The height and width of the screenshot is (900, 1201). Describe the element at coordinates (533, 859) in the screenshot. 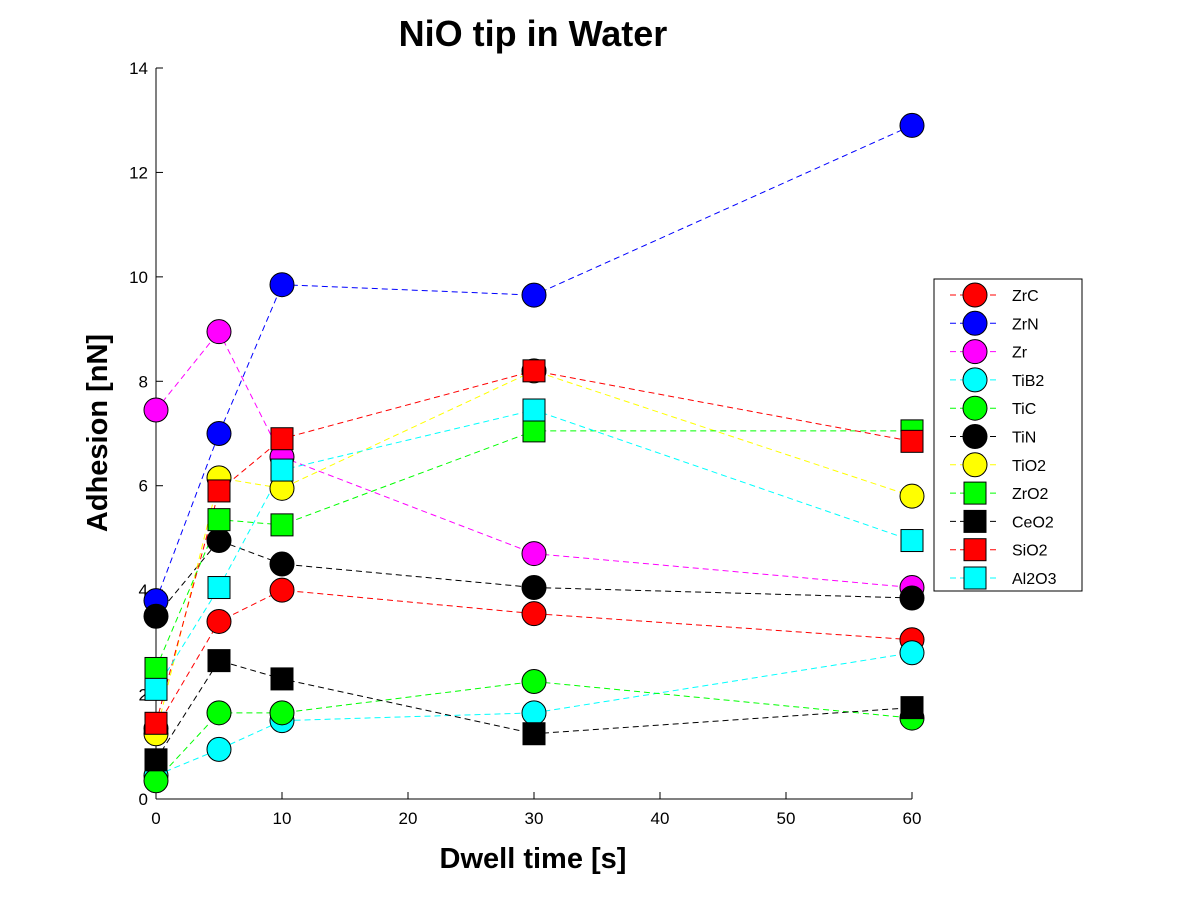

I see `x-axis-title: Dwell time [s]` at that location.